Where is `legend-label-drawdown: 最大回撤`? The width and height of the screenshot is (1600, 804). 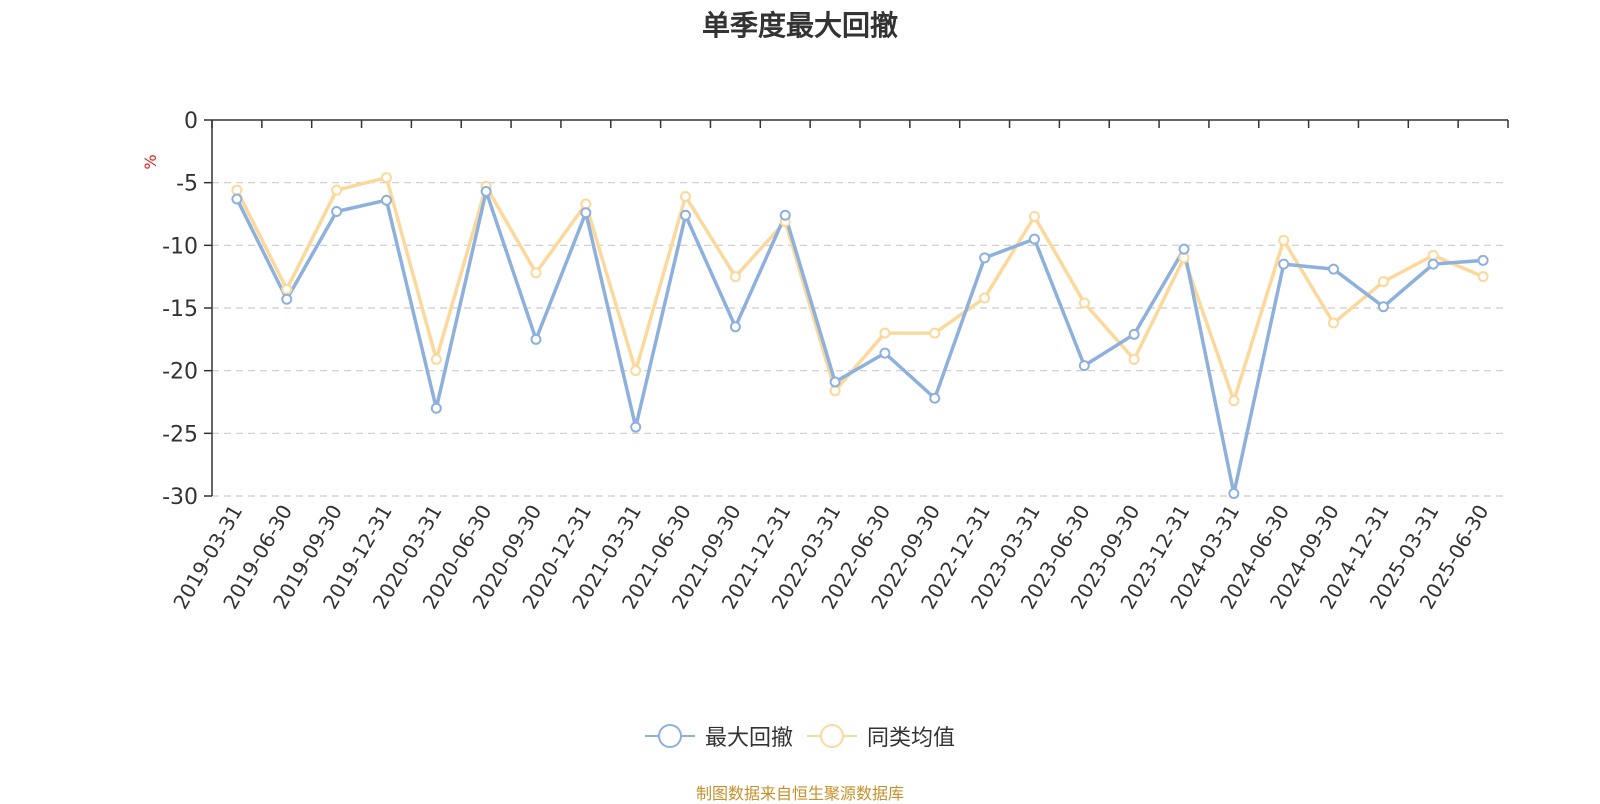 legend-label-drawdown: 最大回撤 is located at coordinates (748, 738).